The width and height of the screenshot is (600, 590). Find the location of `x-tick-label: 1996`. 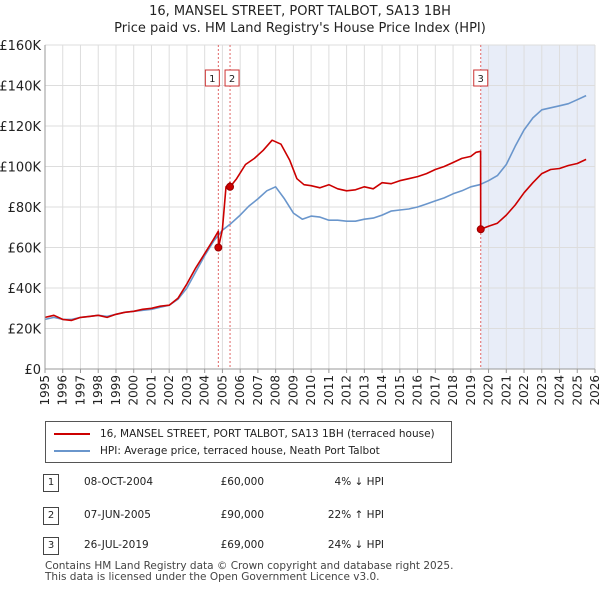

x-tick-label: 1996 is located at coordinates (63, 390).